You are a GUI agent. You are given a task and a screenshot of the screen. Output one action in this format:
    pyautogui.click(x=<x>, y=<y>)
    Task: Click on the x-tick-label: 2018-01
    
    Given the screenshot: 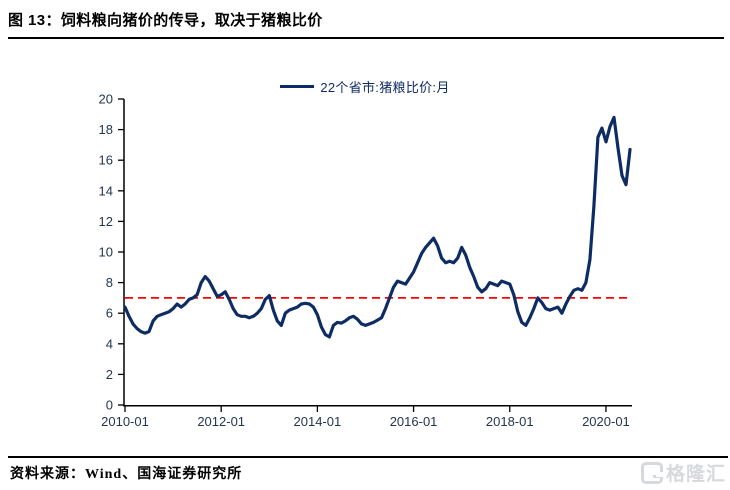 What is the action you would take?
    pyautogui.click(x=510, y=421)
    